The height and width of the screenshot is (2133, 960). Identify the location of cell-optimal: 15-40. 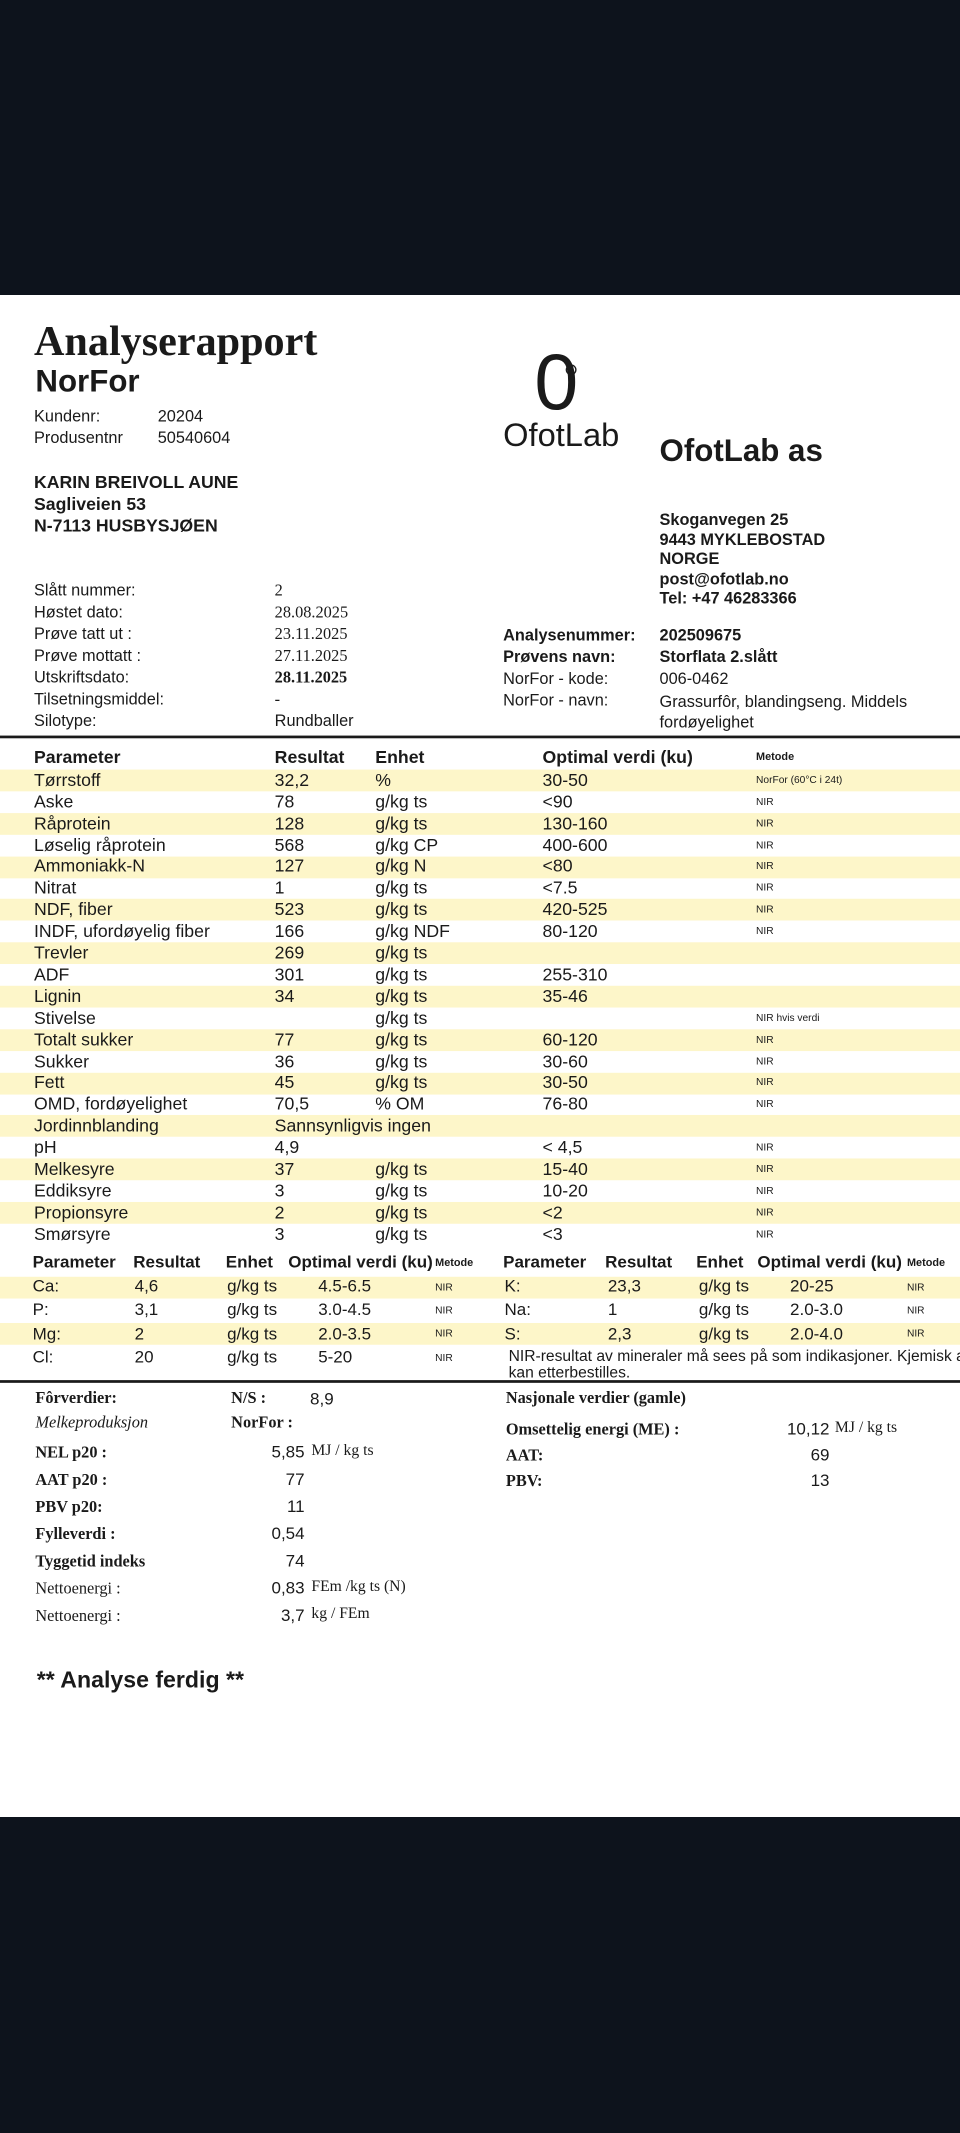
(565, 1168).